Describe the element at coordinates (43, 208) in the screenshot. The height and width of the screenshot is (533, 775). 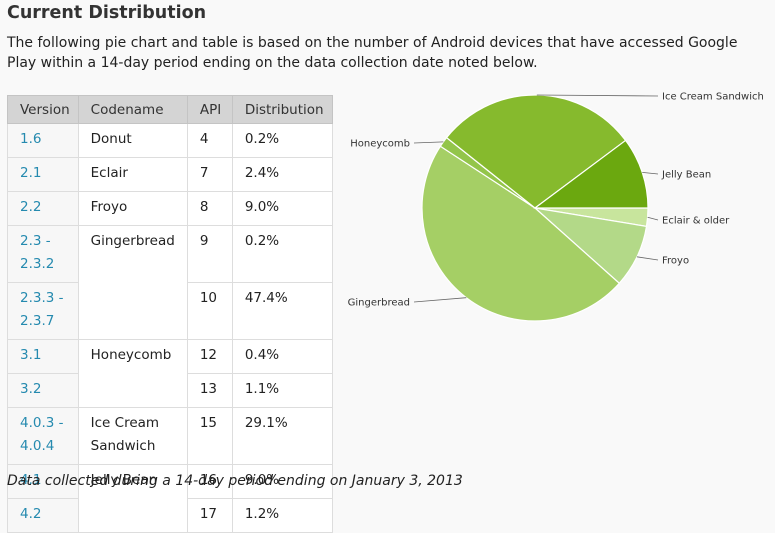
I see `version-link: 2.2` at that location.